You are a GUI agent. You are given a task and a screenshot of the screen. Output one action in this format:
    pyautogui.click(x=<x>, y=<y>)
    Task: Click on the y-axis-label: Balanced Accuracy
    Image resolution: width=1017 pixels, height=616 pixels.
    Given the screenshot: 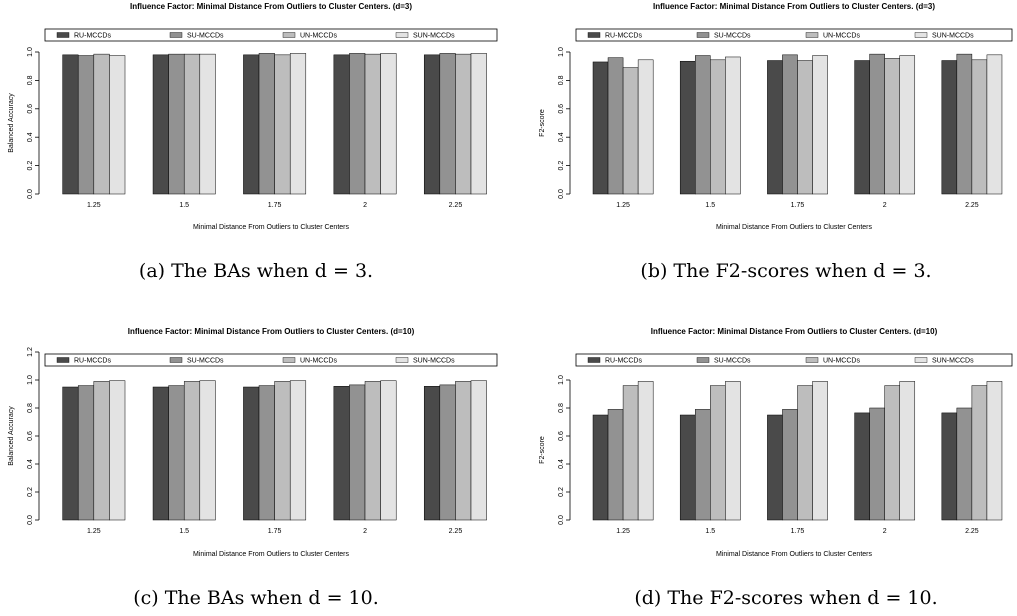 What is the action you would take?
    pyautogui.click(x=11, y=123)
    